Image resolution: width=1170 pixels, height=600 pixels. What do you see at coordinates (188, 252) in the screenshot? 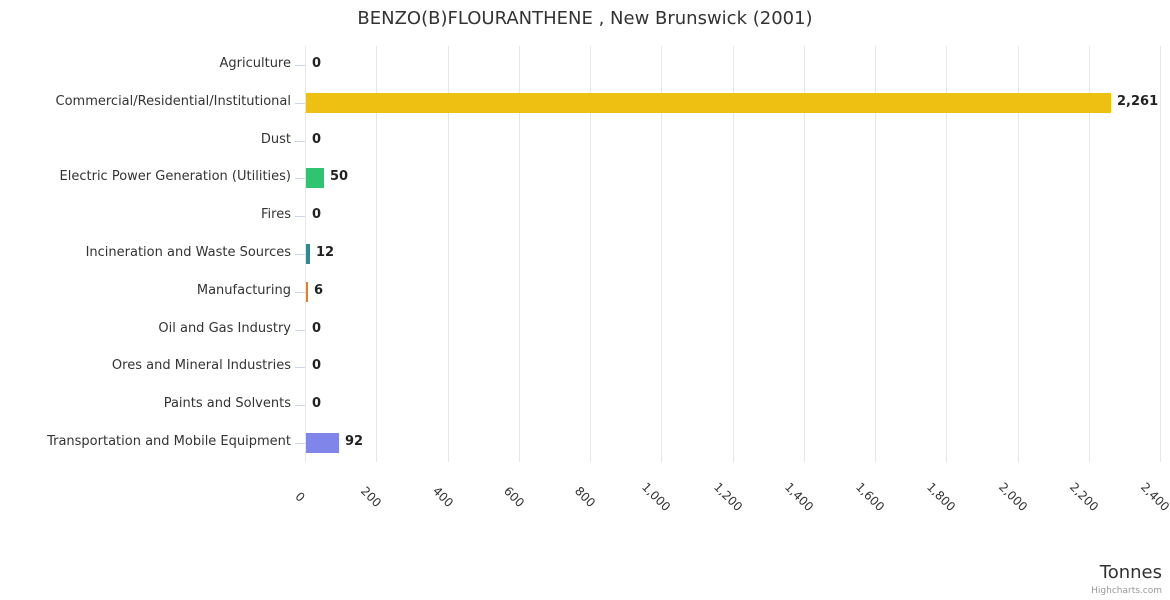
I see `category-label: Incineration and Waste Sources` at bounding box center [188, 252].